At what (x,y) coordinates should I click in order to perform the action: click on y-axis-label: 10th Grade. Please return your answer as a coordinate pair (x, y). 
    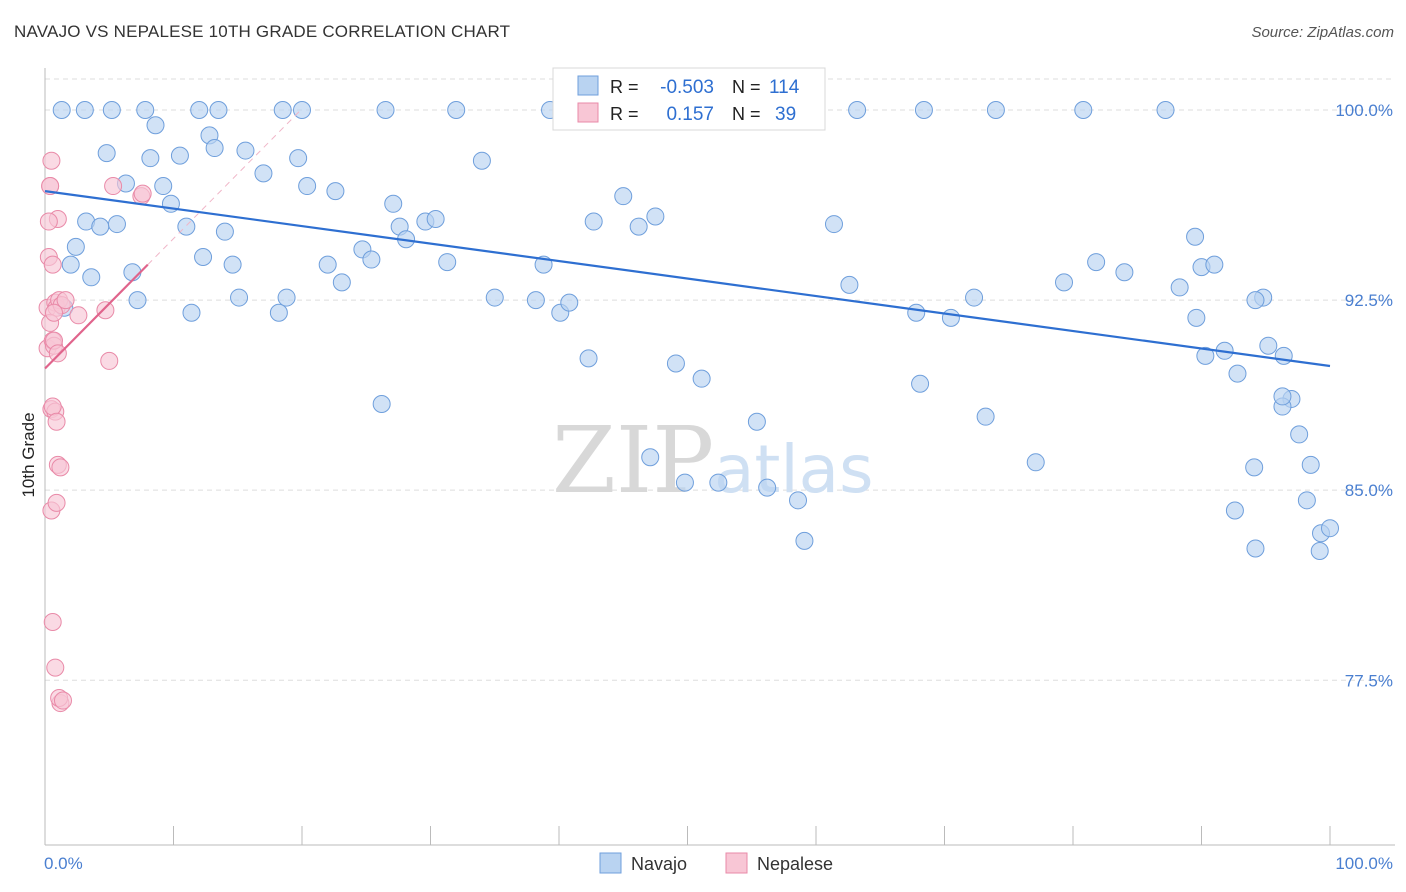
    Looking at the image, I should click on (28, 454).